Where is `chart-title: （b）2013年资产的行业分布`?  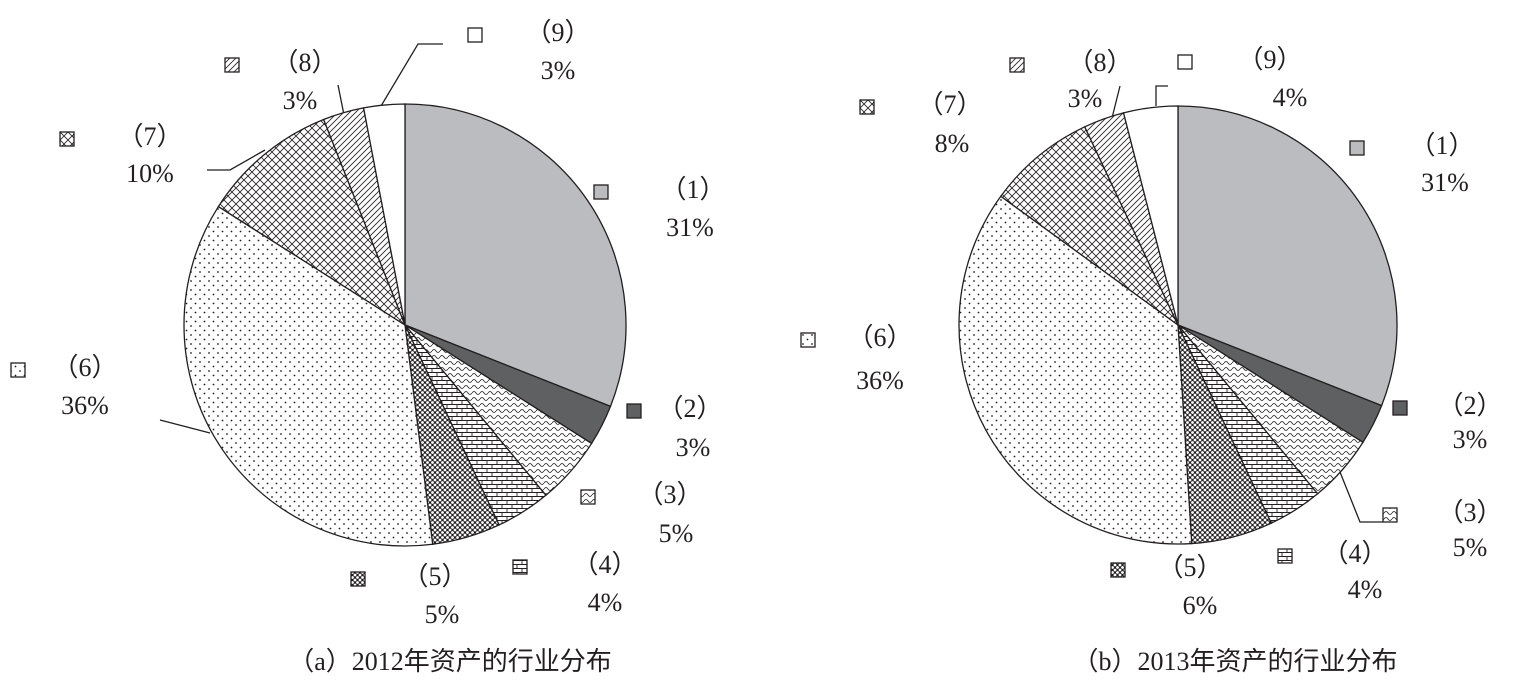 chart-title: （b）2013年资产的行业分布 is located at coordinates (1234, 661).